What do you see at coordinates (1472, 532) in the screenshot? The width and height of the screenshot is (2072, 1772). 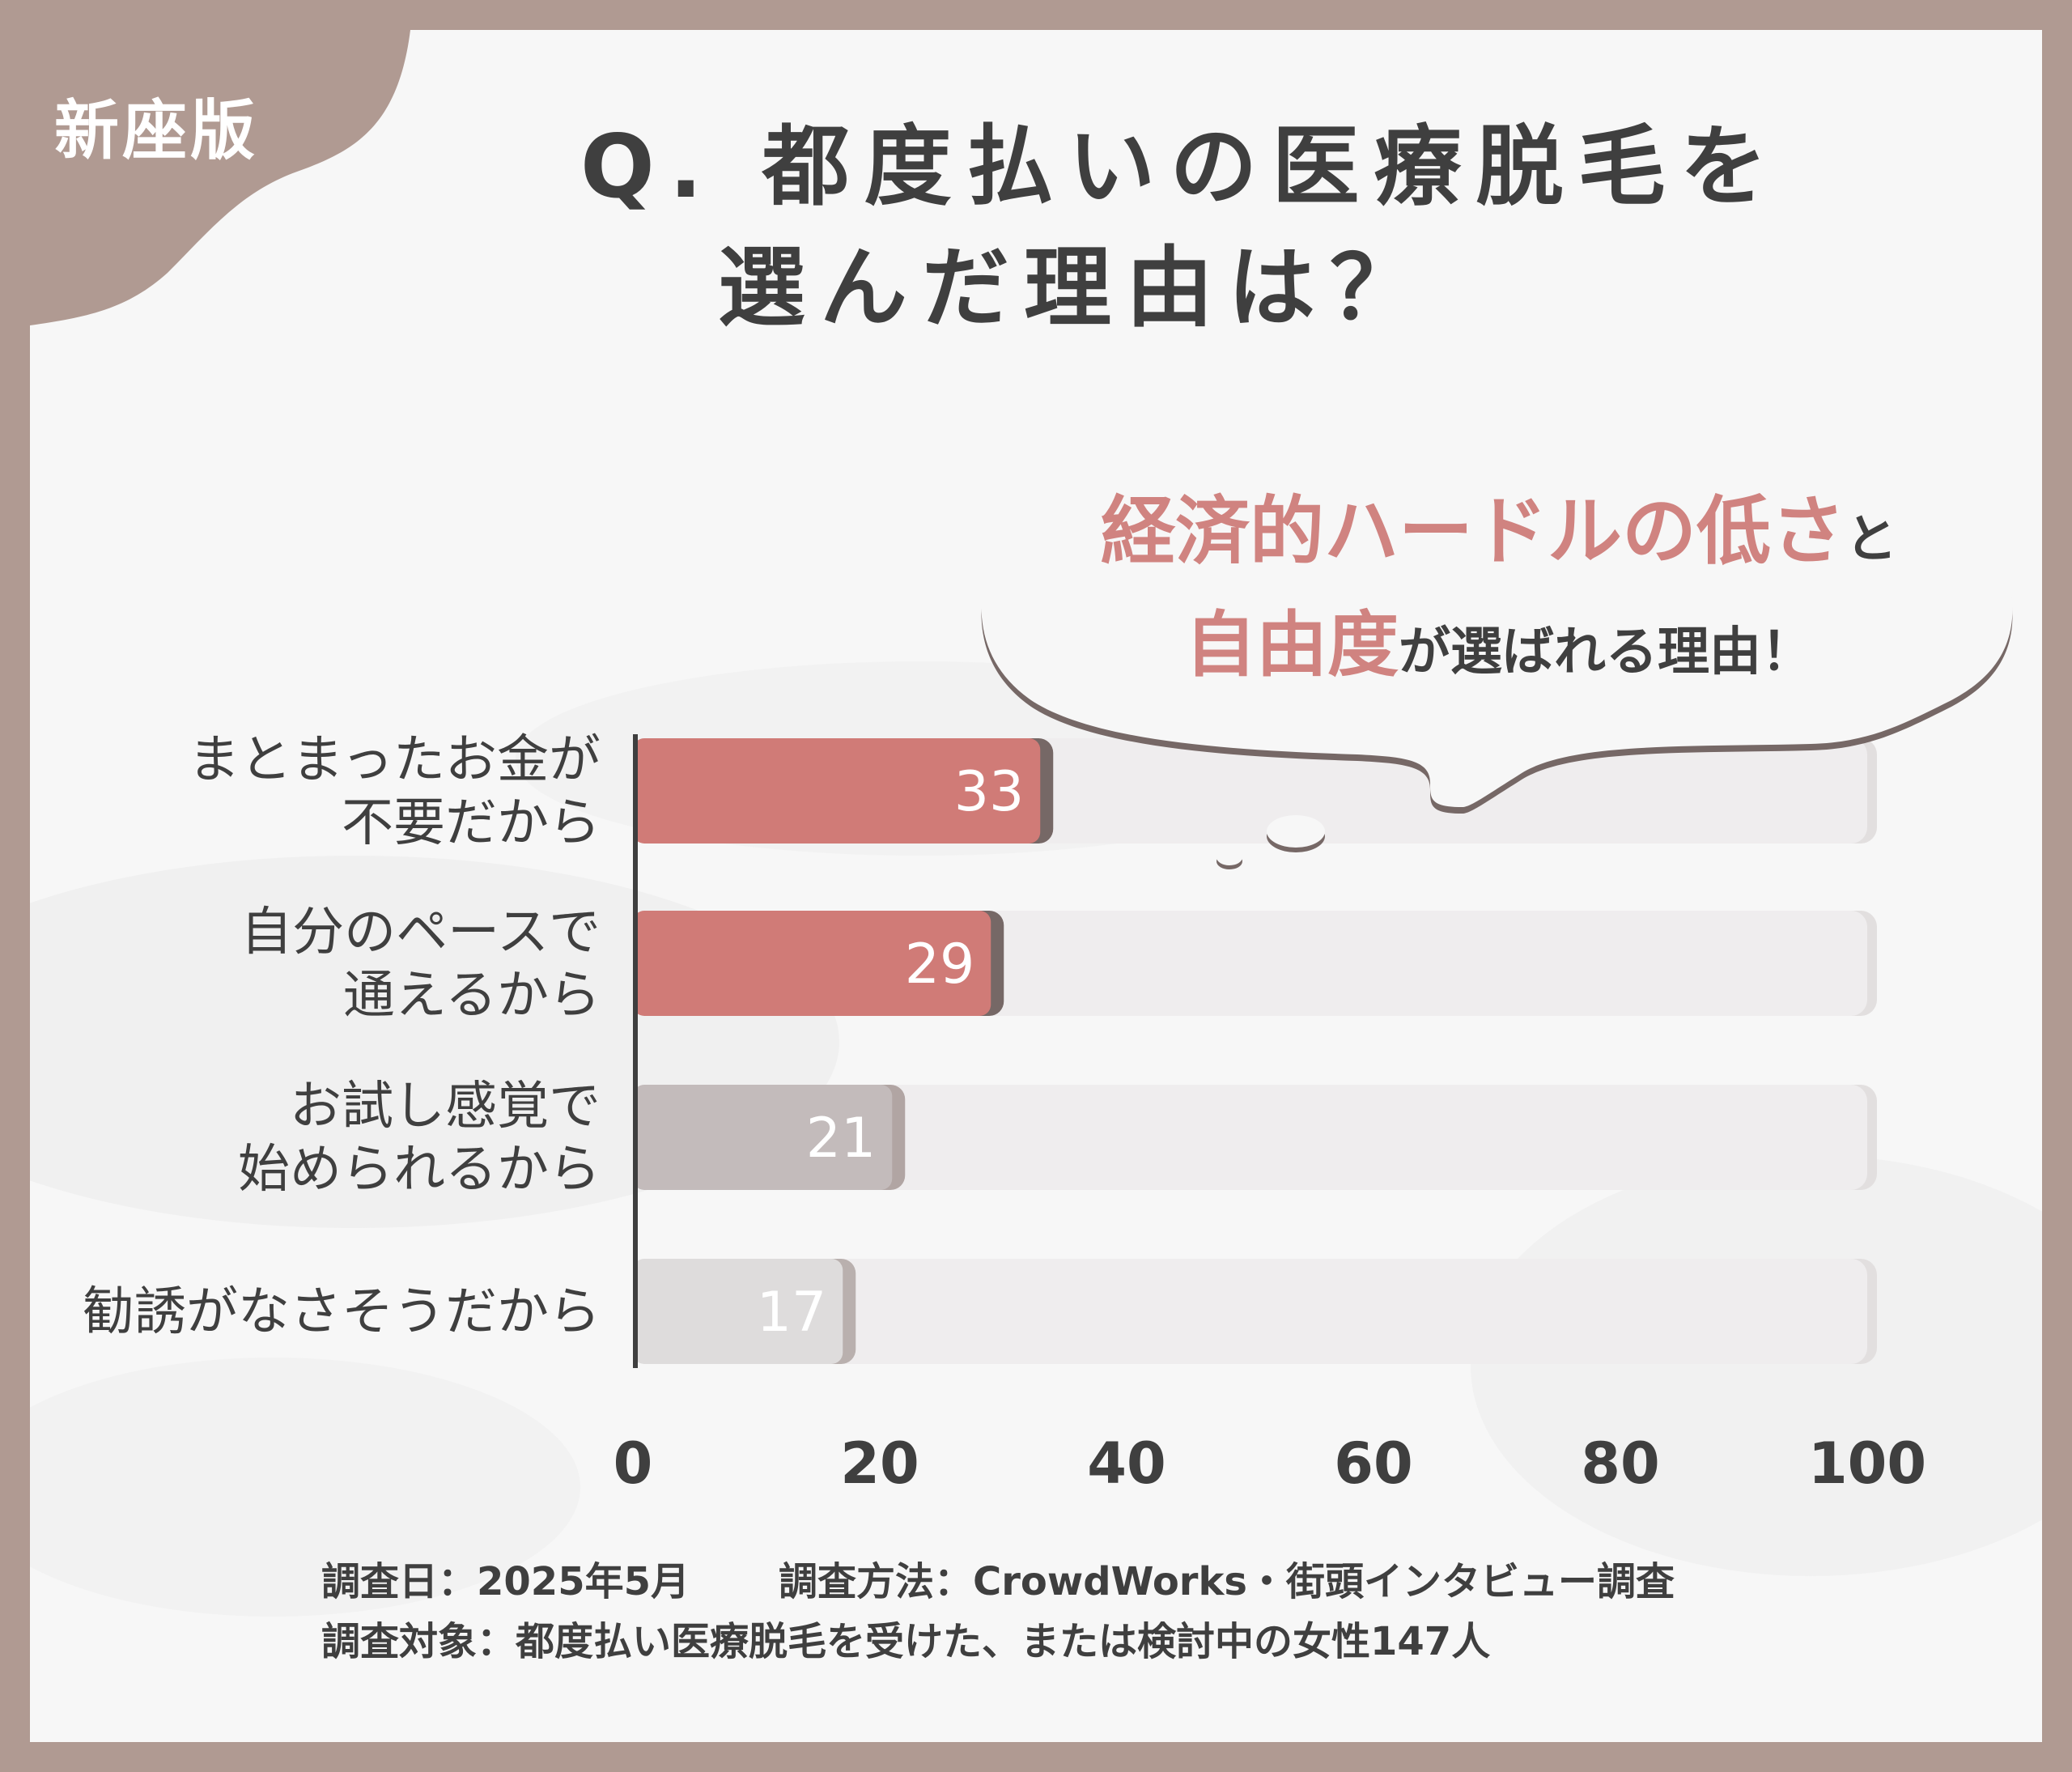 I see `bubble-highlight-1: 経済的ハードルの低さ` at bounding box center [1472, 532].